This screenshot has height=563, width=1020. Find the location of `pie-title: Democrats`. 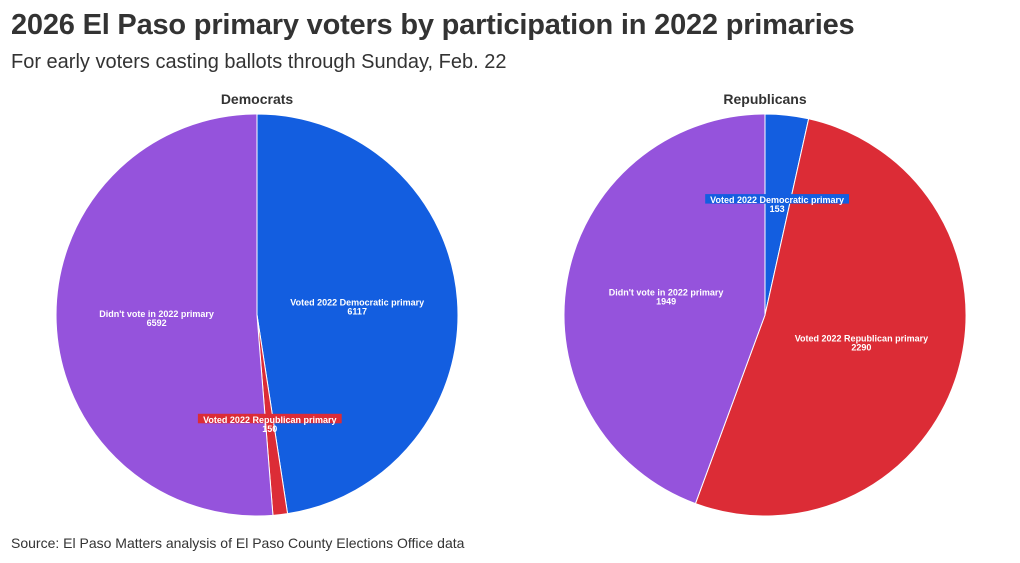

pie-title: Democrats is located at coordinates (257, 99).